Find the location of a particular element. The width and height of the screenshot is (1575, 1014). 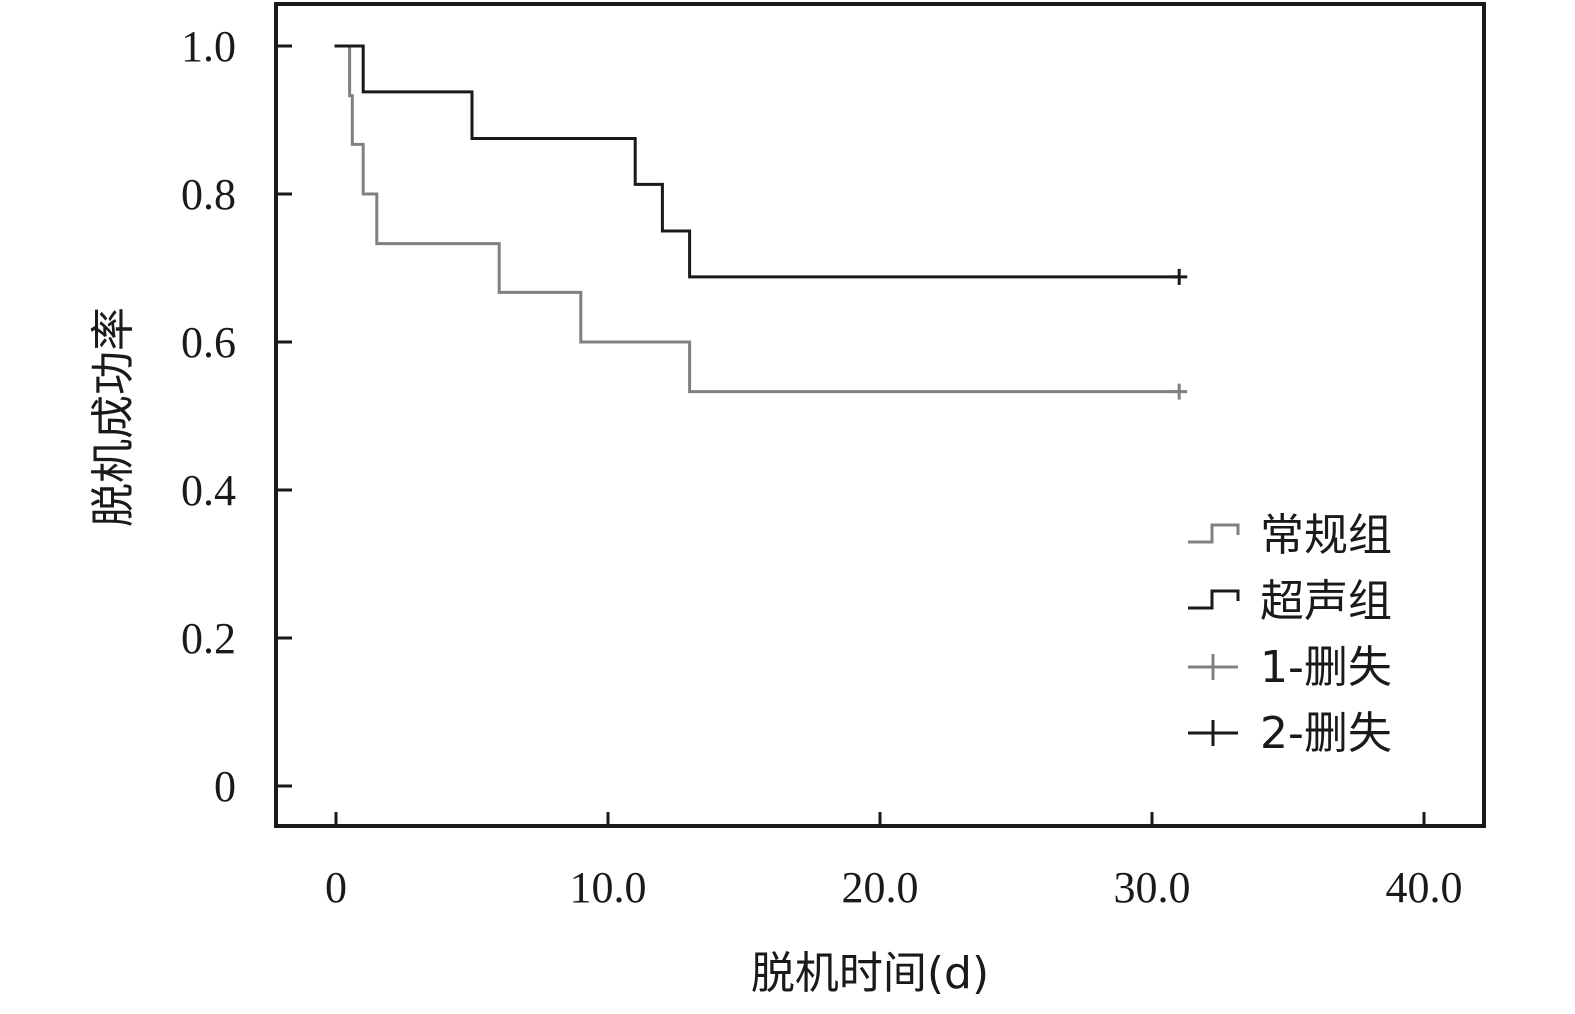

x-tick-label: 30.0 is located at coordinates (1152, 887).